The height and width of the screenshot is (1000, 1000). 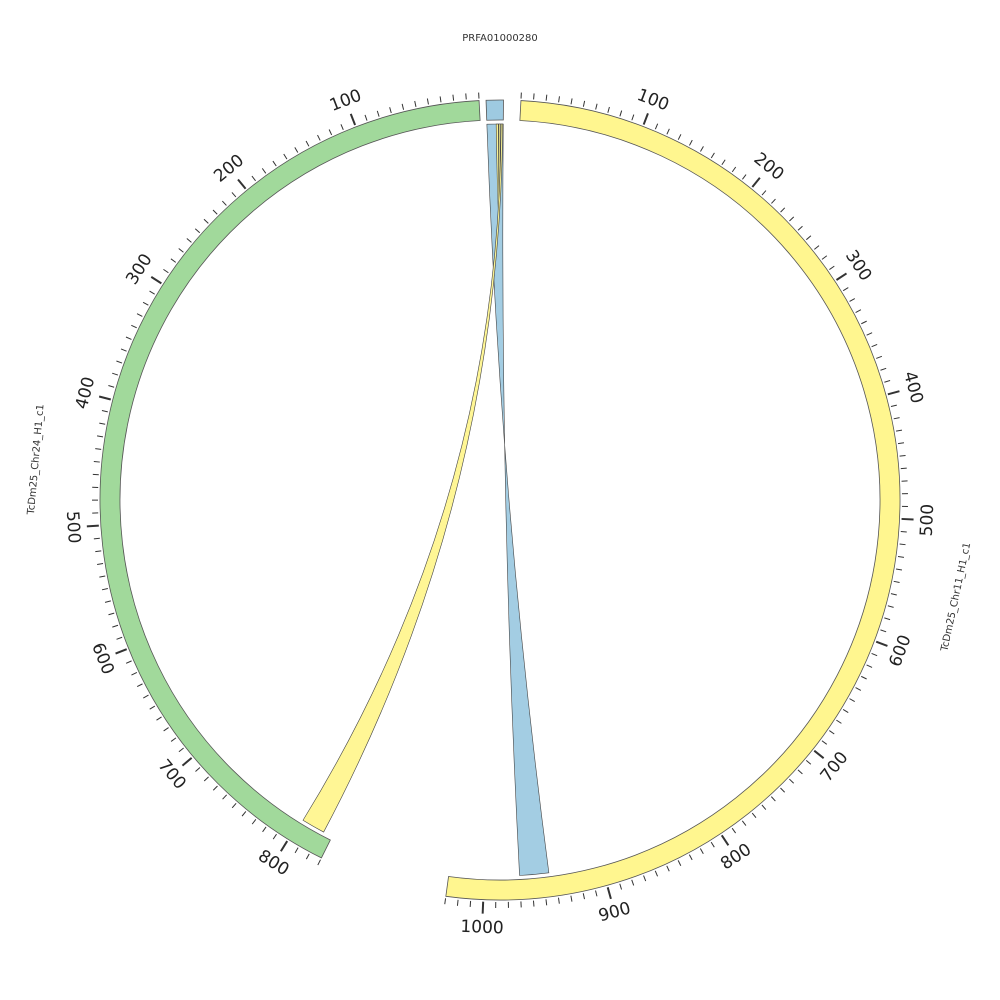 What do you see at coordinates (273, 863) in the screenshot?
I see `tick-label: 800` at bounding box center [273, 863].